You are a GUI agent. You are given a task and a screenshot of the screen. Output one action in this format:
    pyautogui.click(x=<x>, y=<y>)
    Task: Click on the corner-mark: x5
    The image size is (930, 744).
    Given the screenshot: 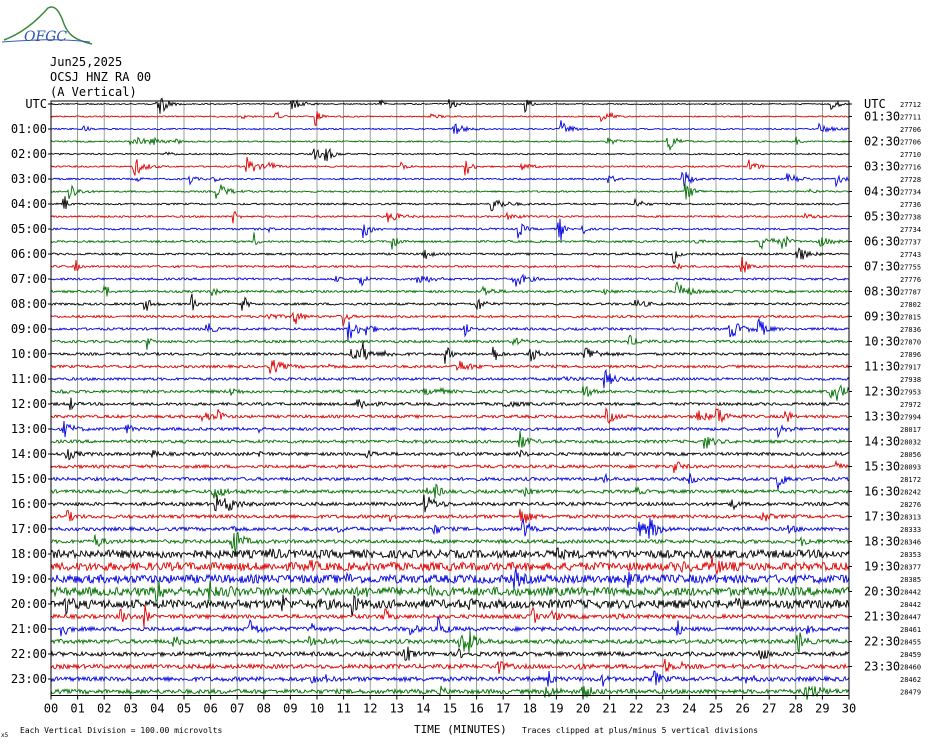 What is the action you would take?
    pyautogui.click(x=5, y=735)
    